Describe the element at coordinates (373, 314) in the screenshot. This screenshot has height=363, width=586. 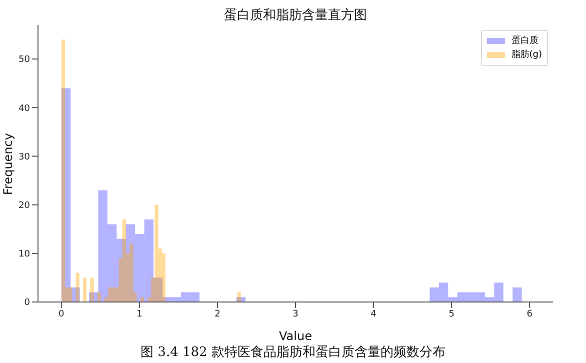
I see `x-tick-label: 4` at that location.